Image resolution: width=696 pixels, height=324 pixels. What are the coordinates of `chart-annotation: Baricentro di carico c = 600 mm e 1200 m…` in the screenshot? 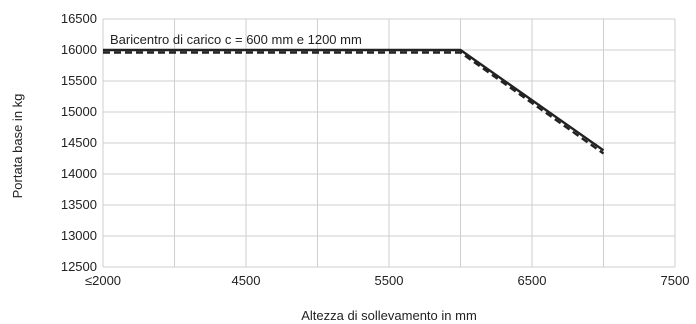 It's located at (236, 39).